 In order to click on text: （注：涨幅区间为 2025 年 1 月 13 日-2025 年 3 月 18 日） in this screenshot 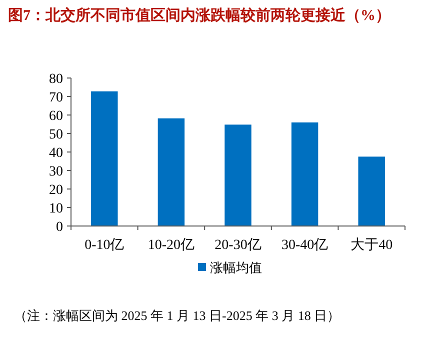, I will do `click(178, 316)`.